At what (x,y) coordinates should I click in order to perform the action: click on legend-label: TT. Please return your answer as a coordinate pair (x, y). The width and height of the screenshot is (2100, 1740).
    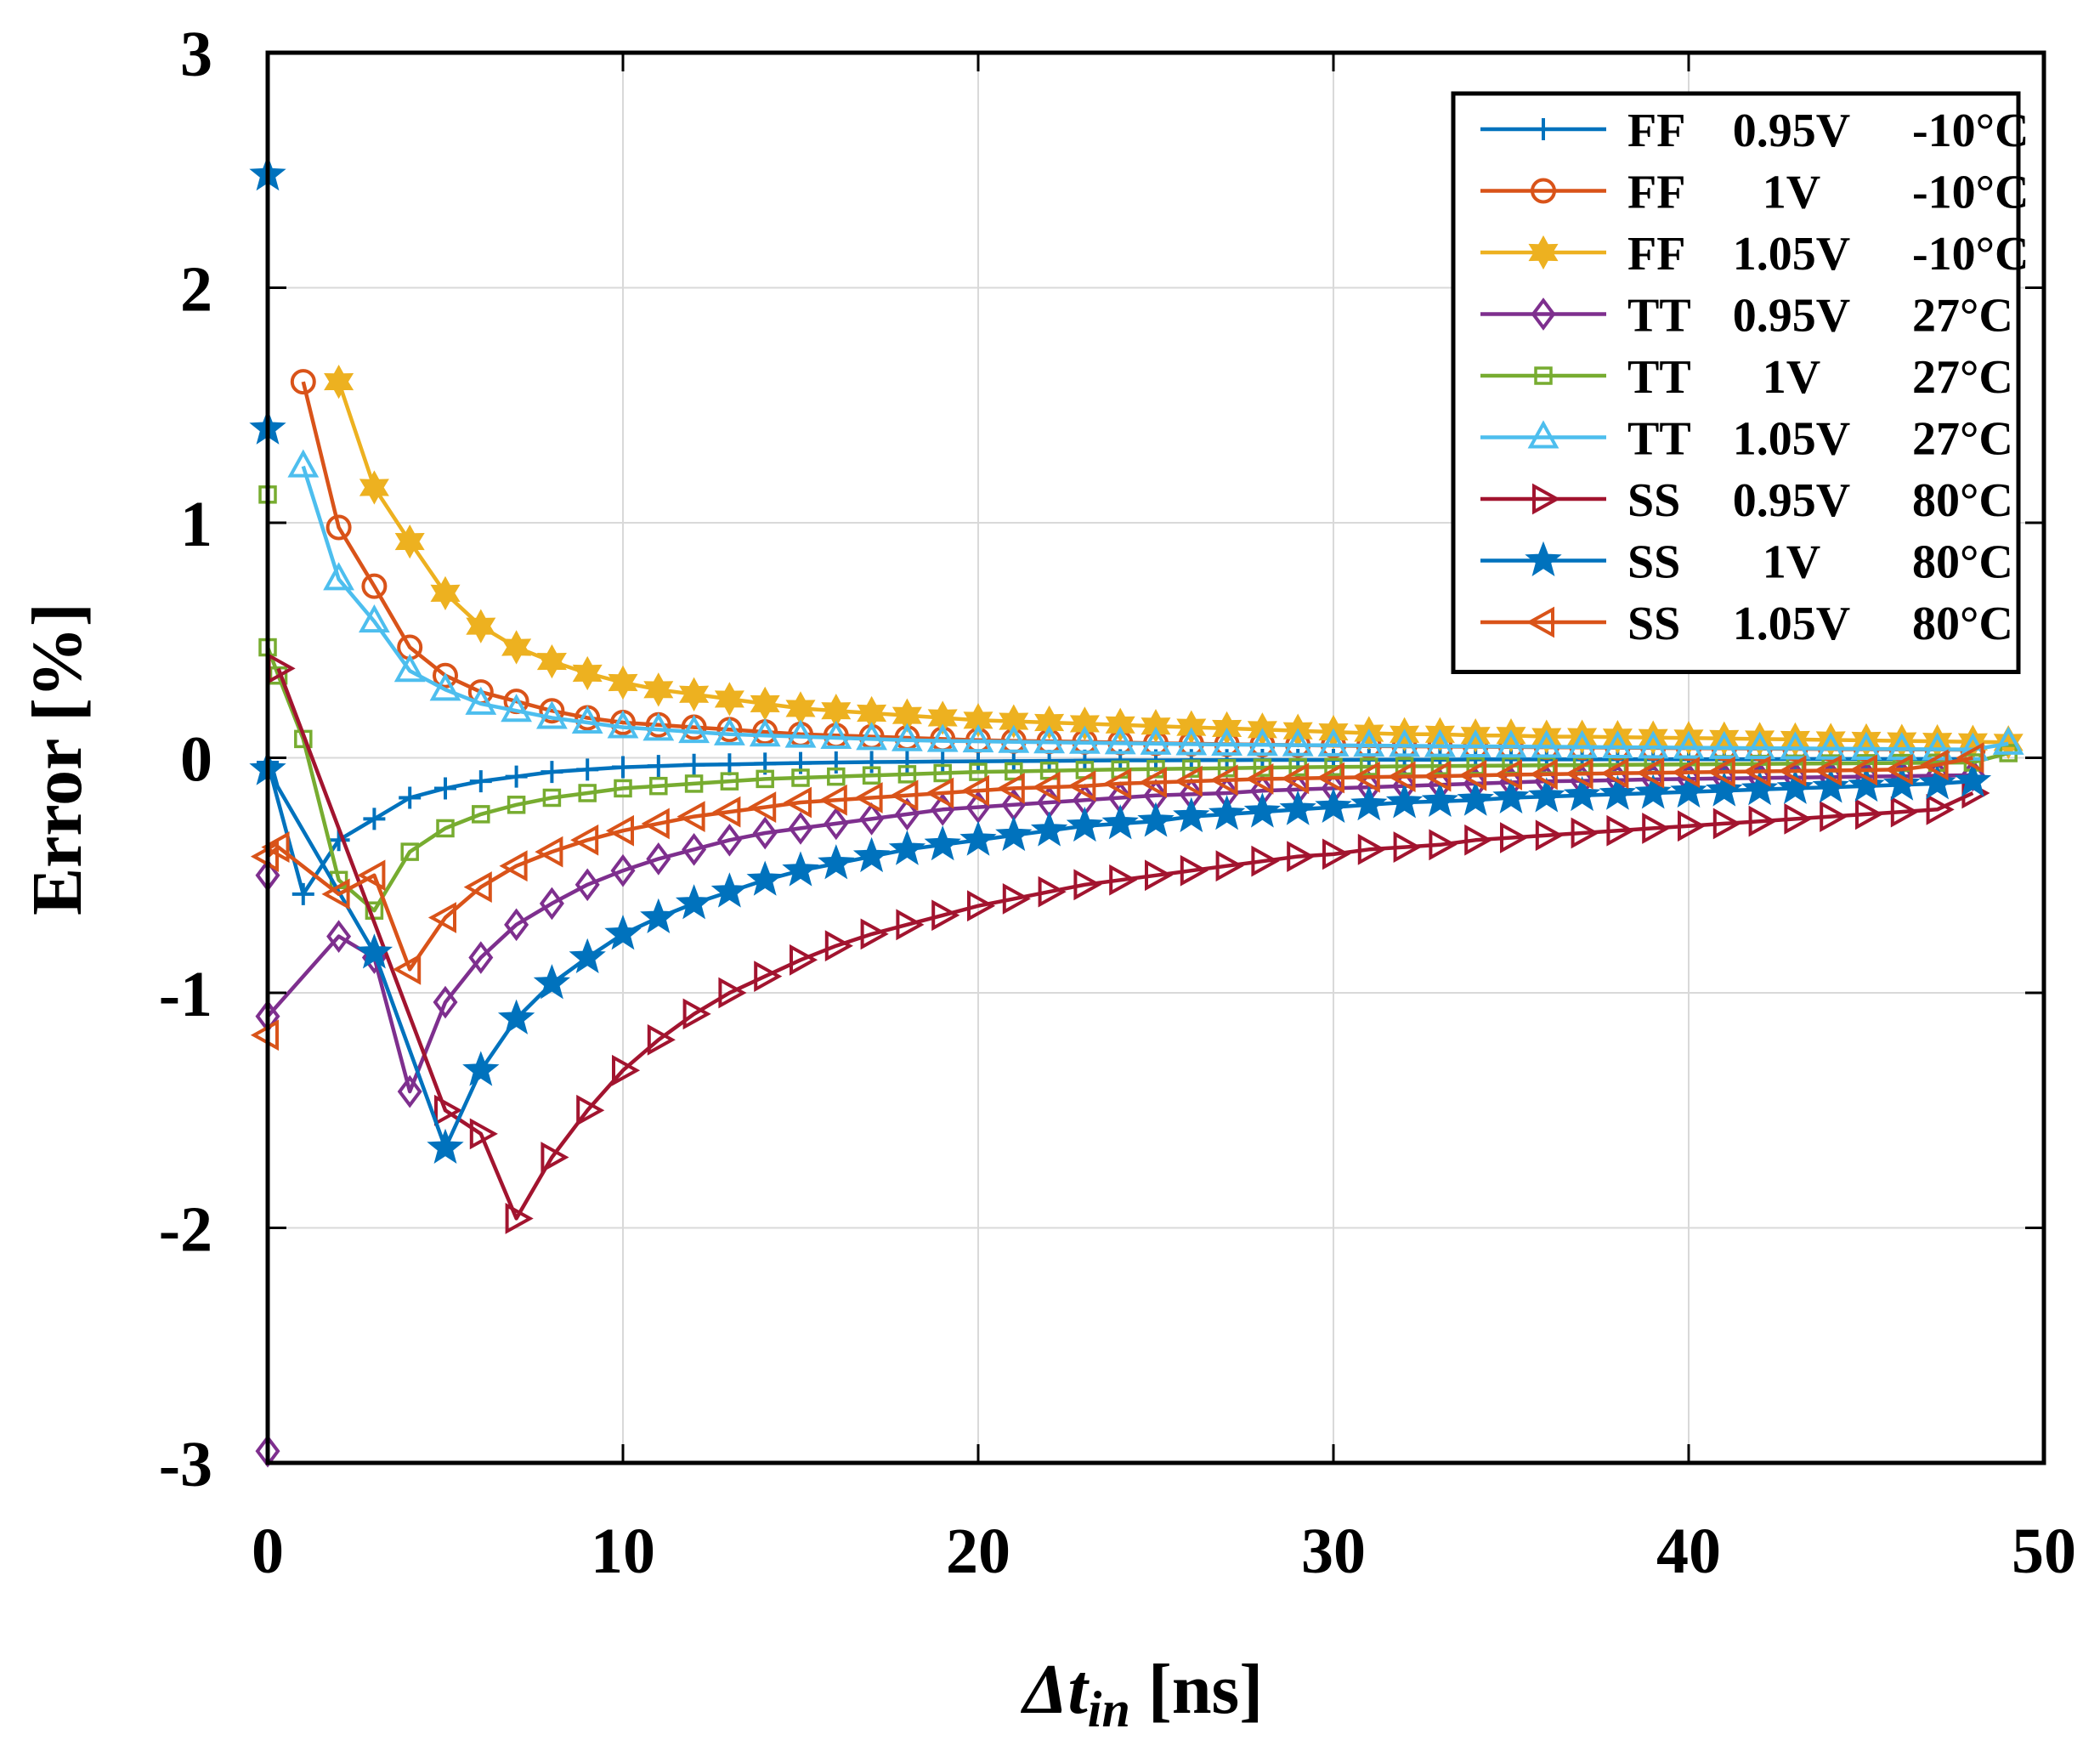
    Looking at the image, I should click on (1659, 439).